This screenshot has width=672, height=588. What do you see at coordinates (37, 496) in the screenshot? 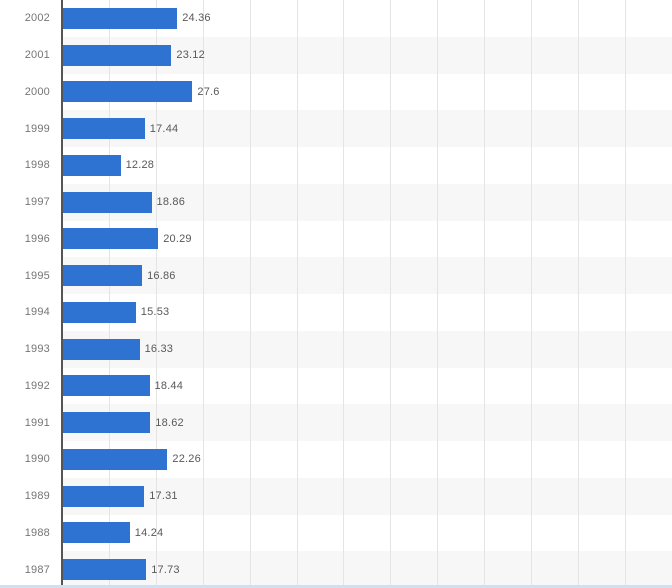
I see `year-label-1989: 1989` at bounding box center [37, 496].